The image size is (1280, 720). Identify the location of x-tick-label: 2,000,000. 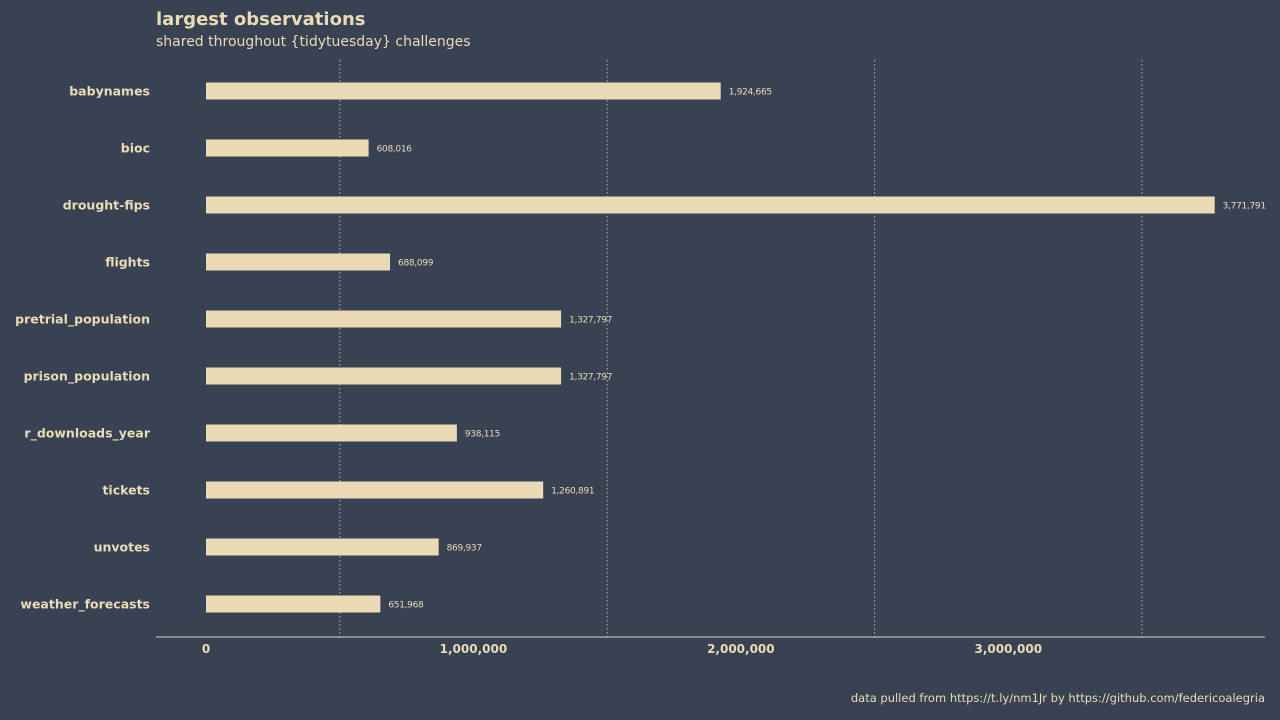
(741, 649).